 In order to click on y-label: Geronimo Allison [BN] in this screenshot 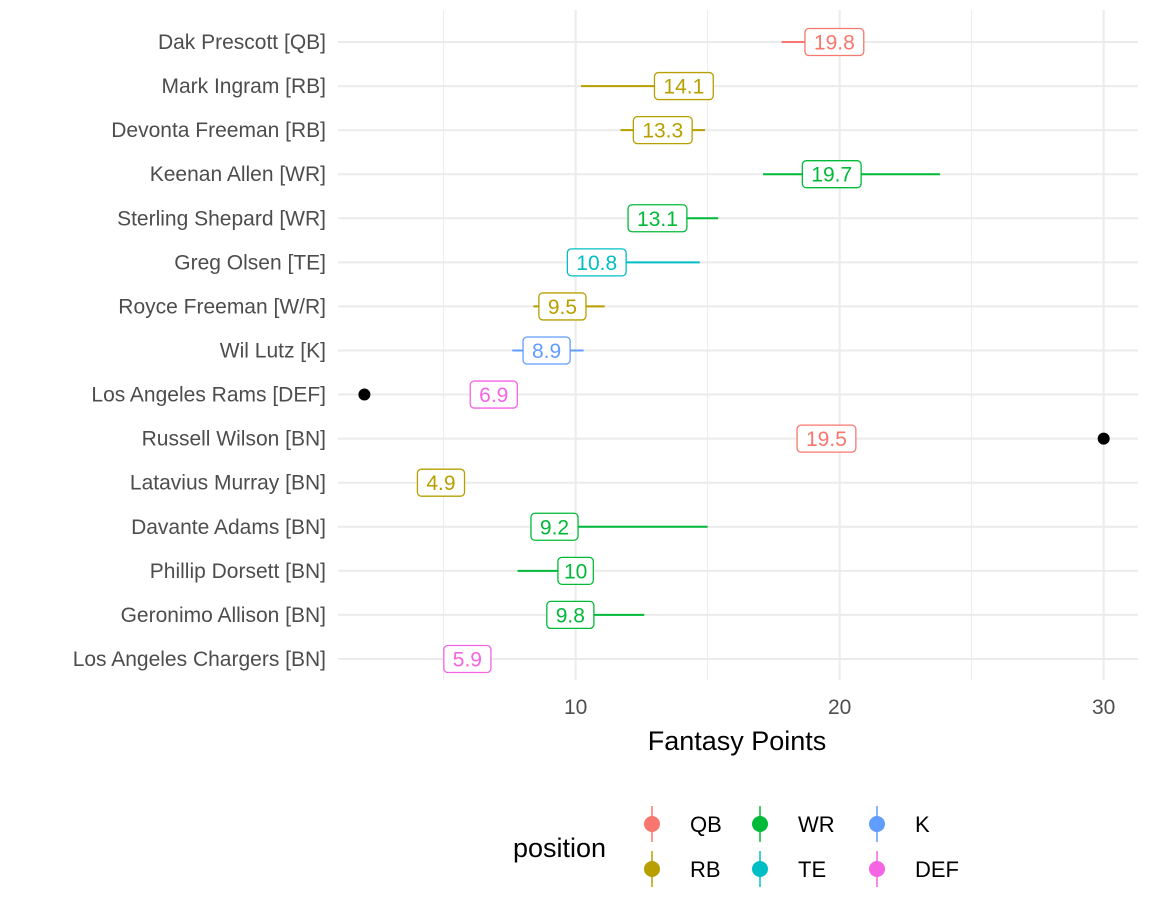, I will do `click(223, 615)`.